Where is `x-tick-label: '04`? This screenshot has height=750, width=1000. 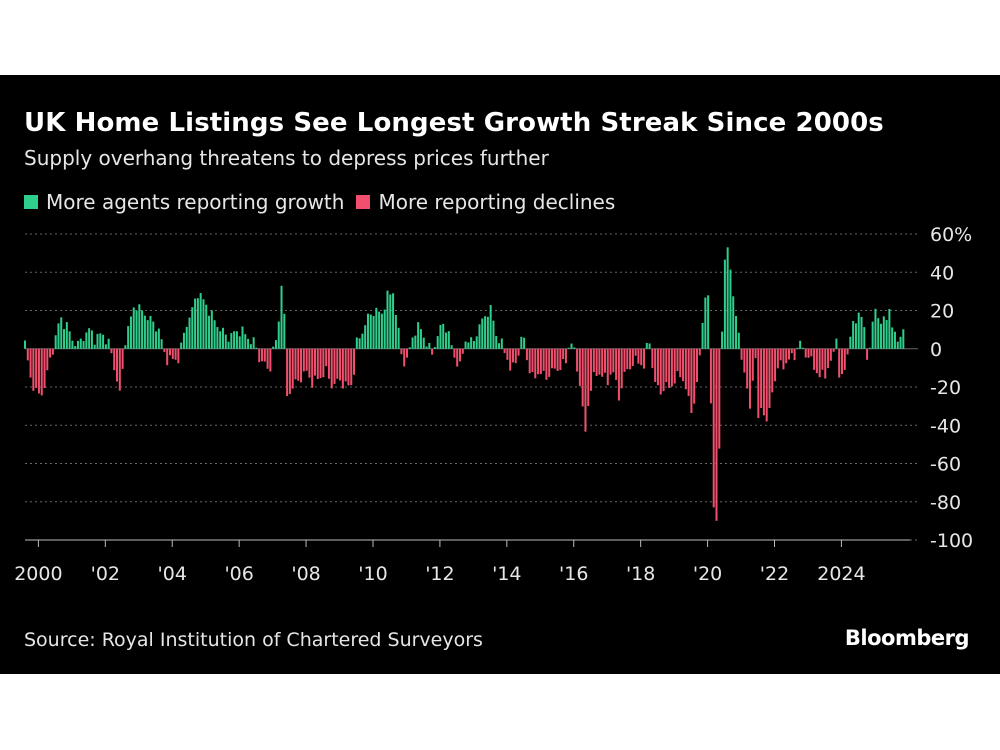
x-tick-label: '04 is located at coordinates (172, 574).